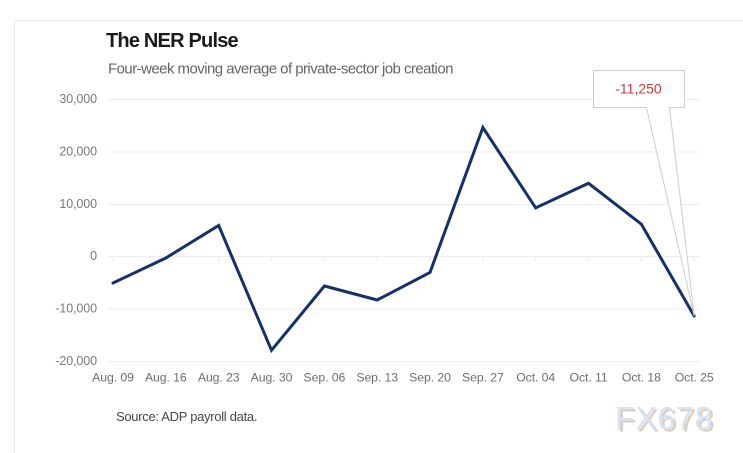  Describe the element at coordinates (186, 416) in the screenshot. I see `svg-text: Source: ADP payroll data.` at that location.